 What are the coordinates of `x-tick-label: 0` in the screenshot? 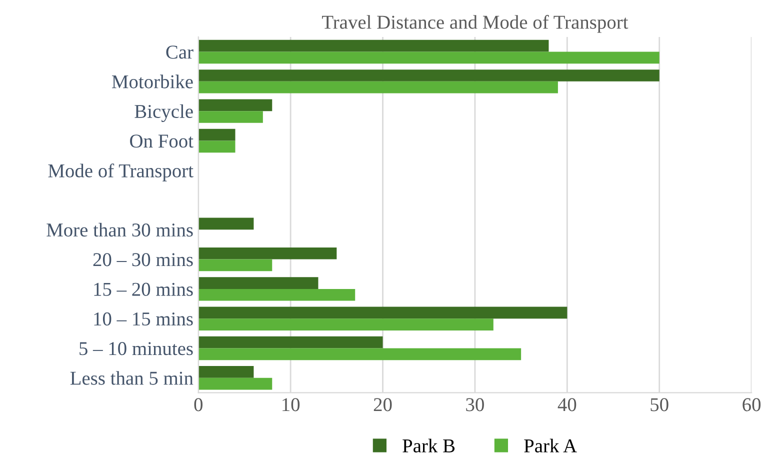 It's located at (198, 405).